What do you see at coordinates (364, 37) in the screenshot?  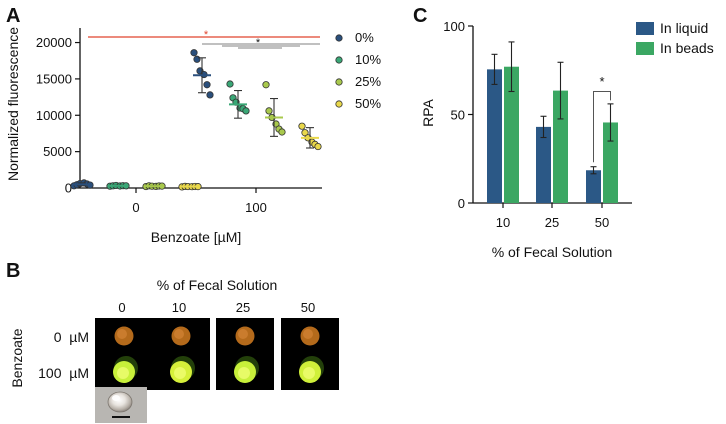 I see `panel-a-legend-label: 0%` at bounding box center [364, 37].